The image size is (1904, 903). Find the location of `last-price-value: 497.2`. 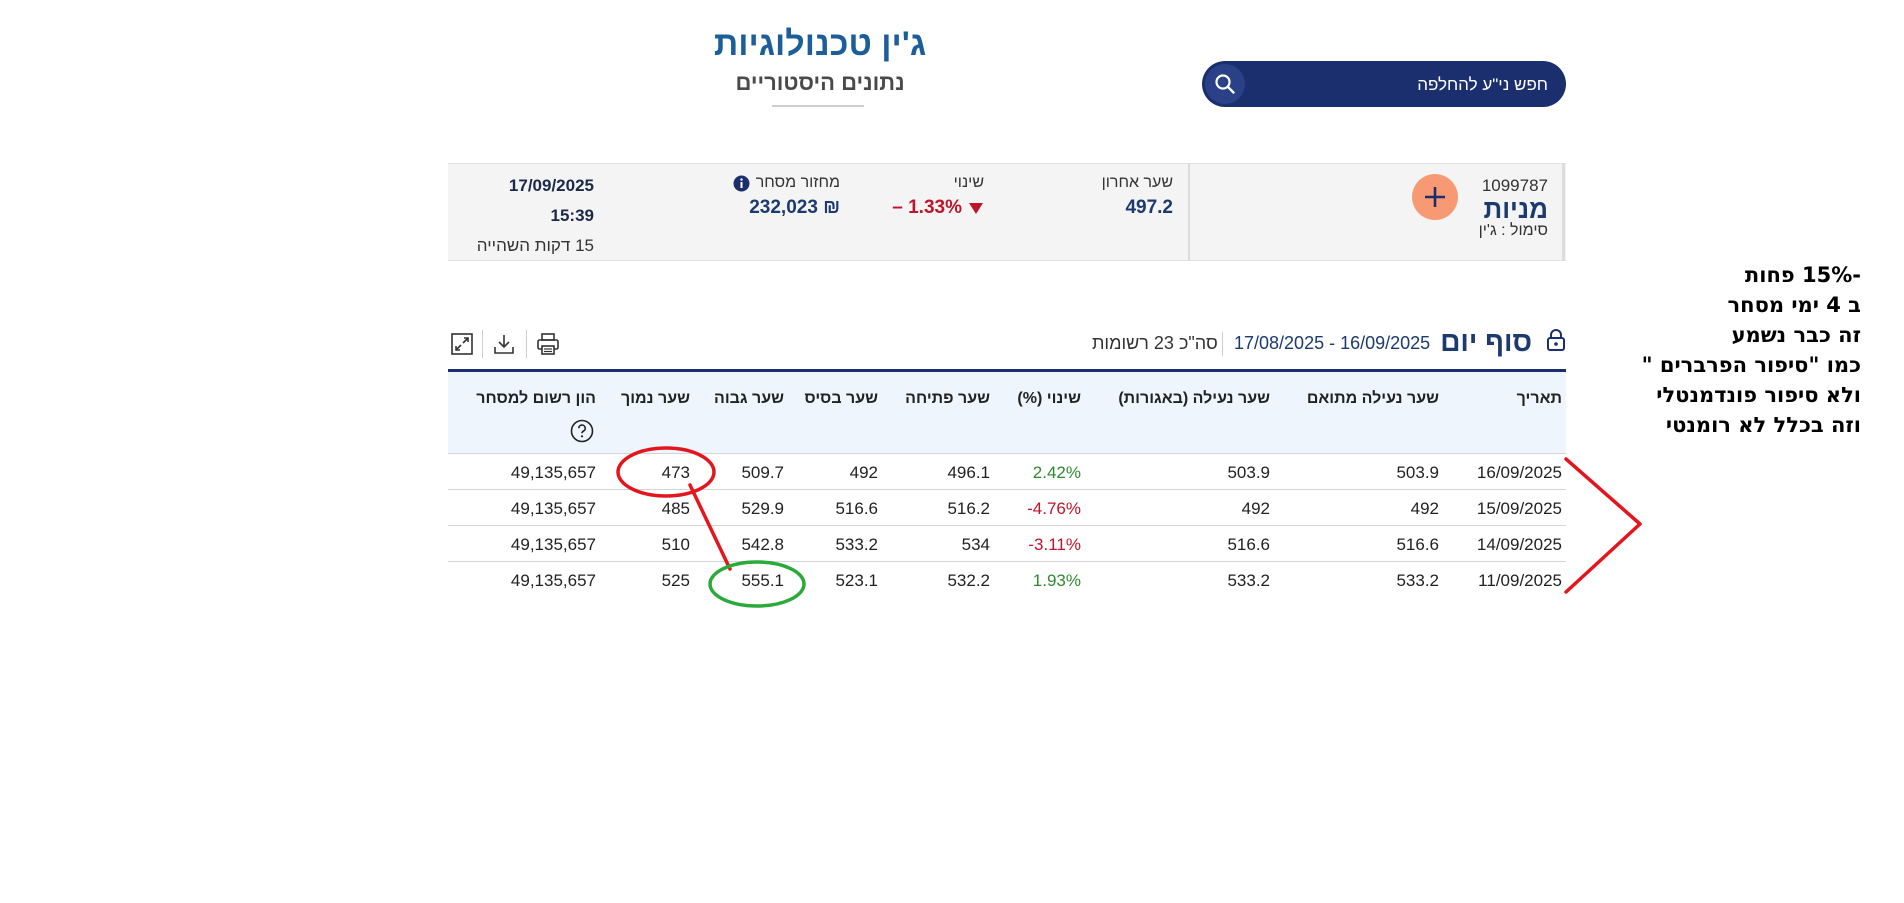

last-price-value: 497.2 is located at coordinates (1149, 207).